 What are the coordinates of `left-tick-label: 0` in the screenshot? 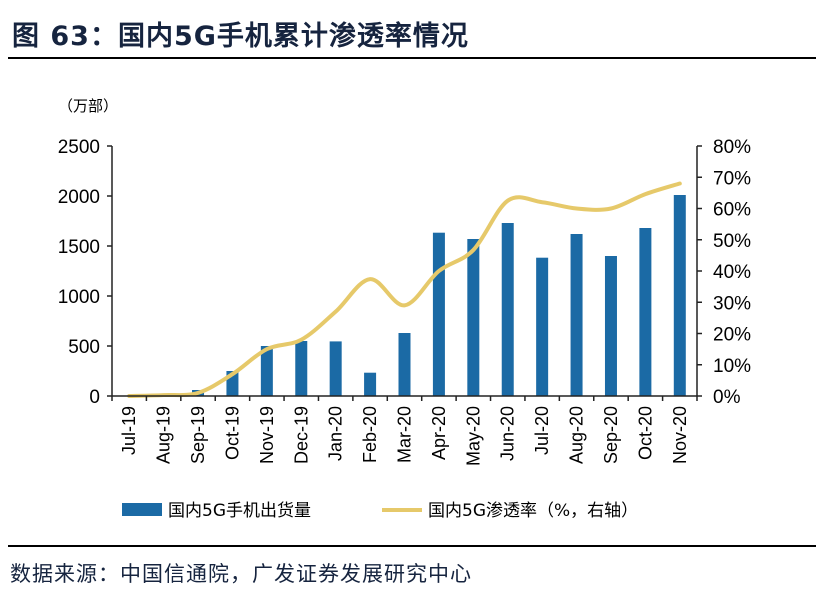 It's located at (94, 397).